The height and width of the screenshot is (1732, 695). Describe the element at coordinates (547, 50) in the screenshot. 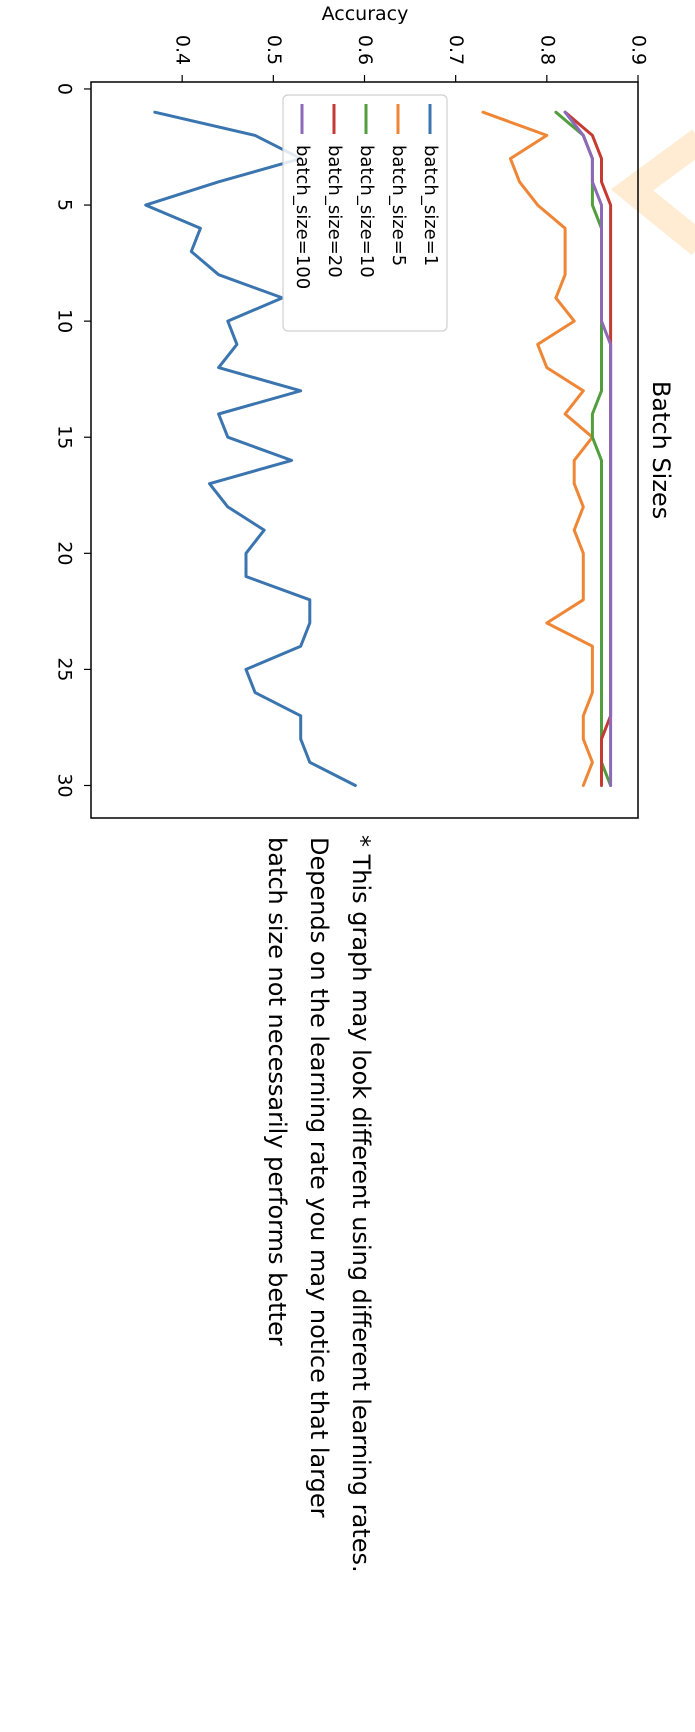

I see `y-tick-label: 0.8` at that location.